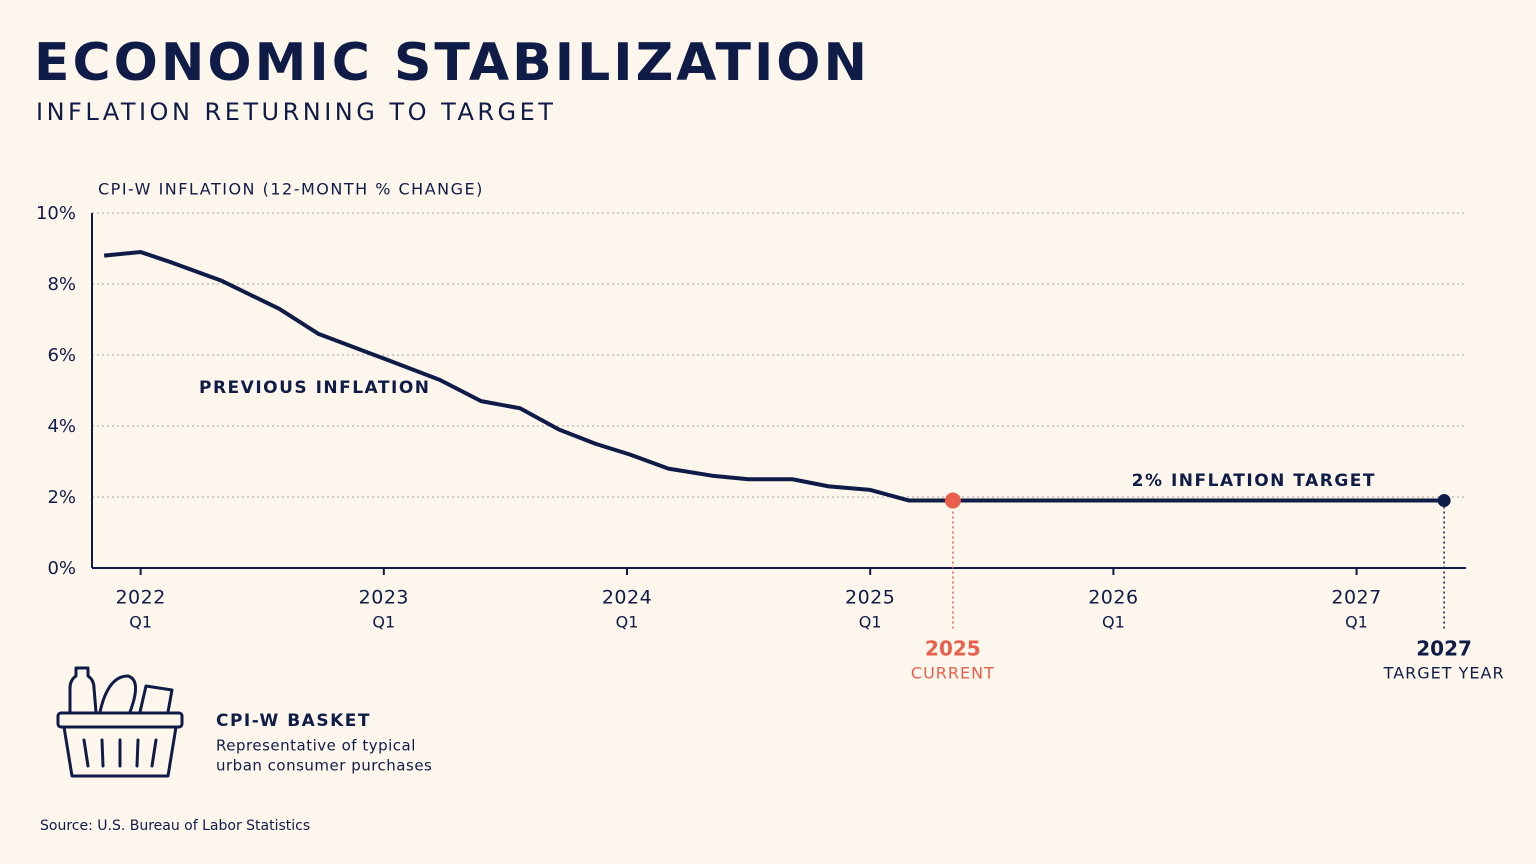 Image resolution: width=1536 pixels, height=864 pixels. Describe the element at coordinates (291, 189) in the screenshot. I see `y-axis-label: CPI-W INFLATION (12-MONTH % CHANGE)` at that location.